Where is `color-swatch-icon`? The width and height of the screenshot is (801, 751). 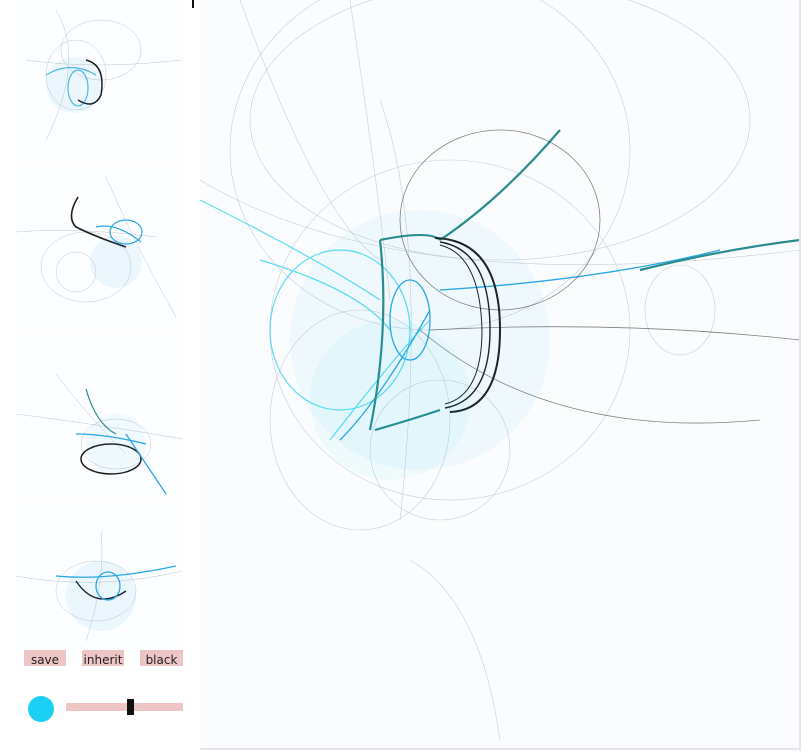
color-swatch-icon is located at coordinates (41, 709).